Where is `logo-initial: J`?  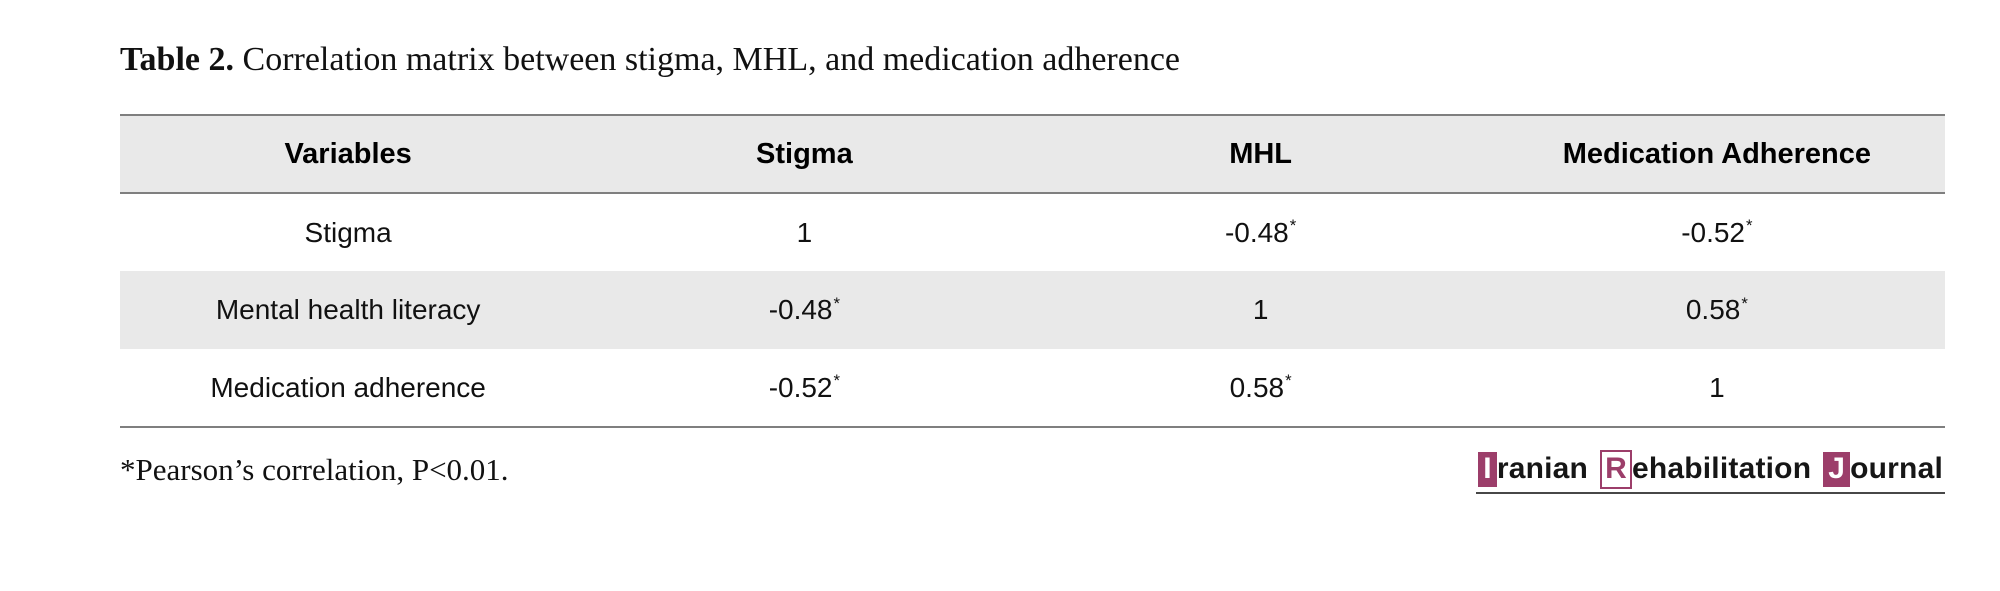
logo-initial: J is located at coordinates (1837, 469).